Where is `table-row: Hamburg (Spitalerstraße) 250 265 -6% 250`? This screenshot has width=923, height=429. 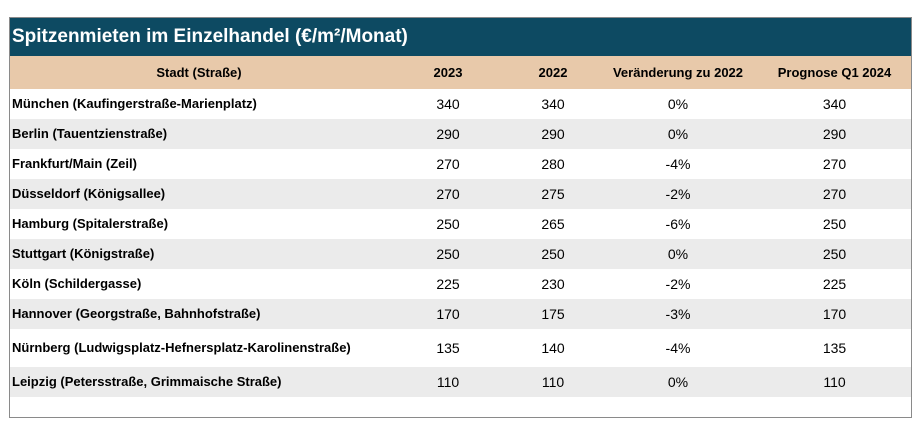
table-row: Hamburg (Spitalerstraße) 250 265 -6% 250 is located at coordinates (460, 224).